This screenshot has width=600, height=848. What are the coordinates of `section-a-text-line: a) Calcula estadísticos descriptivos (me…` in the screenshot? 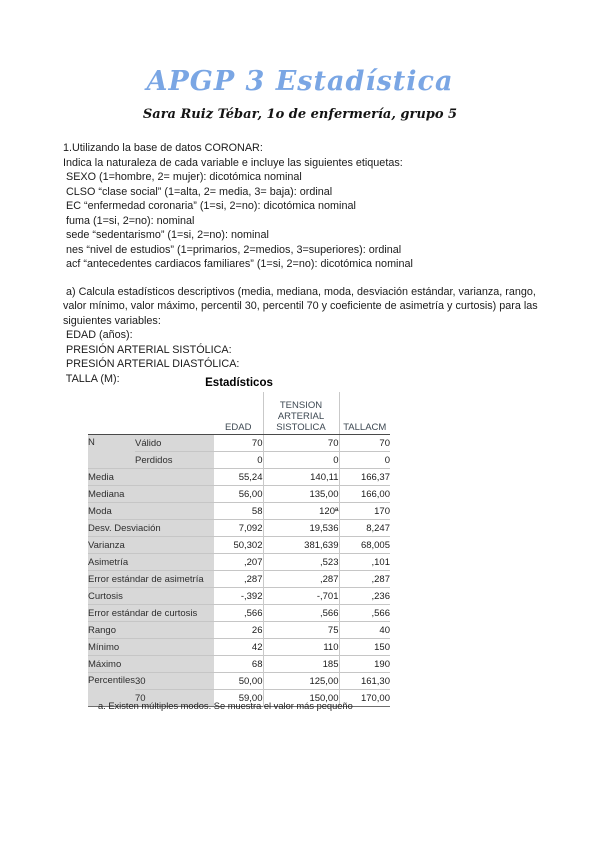 It's located at (299, 291).